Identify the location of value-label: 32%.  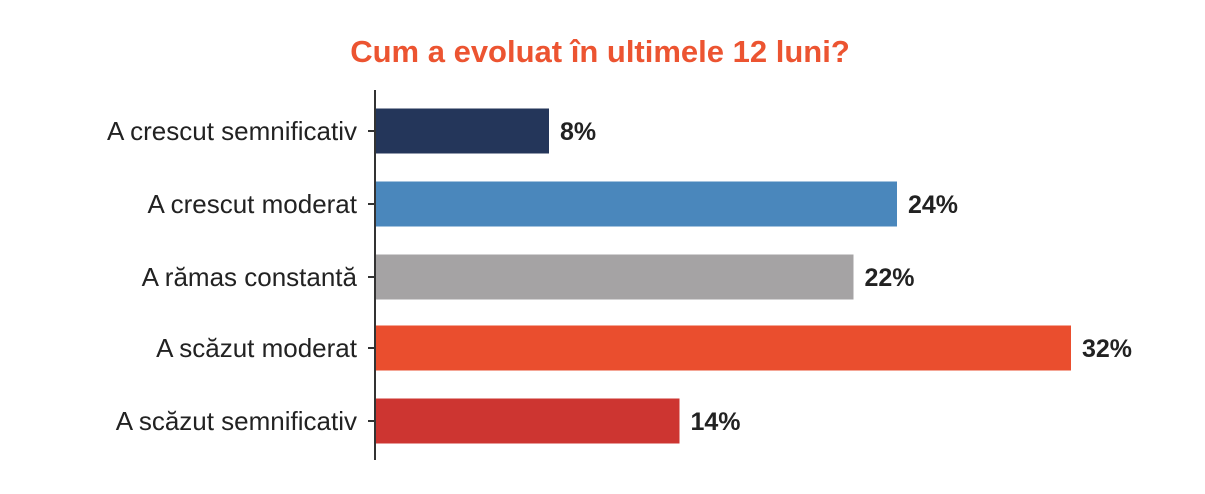
(1107, 349).